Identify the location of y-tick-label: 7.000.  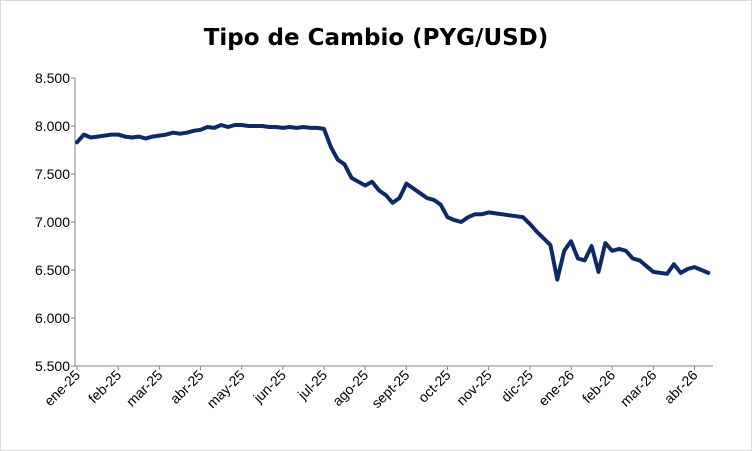
(52, 222).